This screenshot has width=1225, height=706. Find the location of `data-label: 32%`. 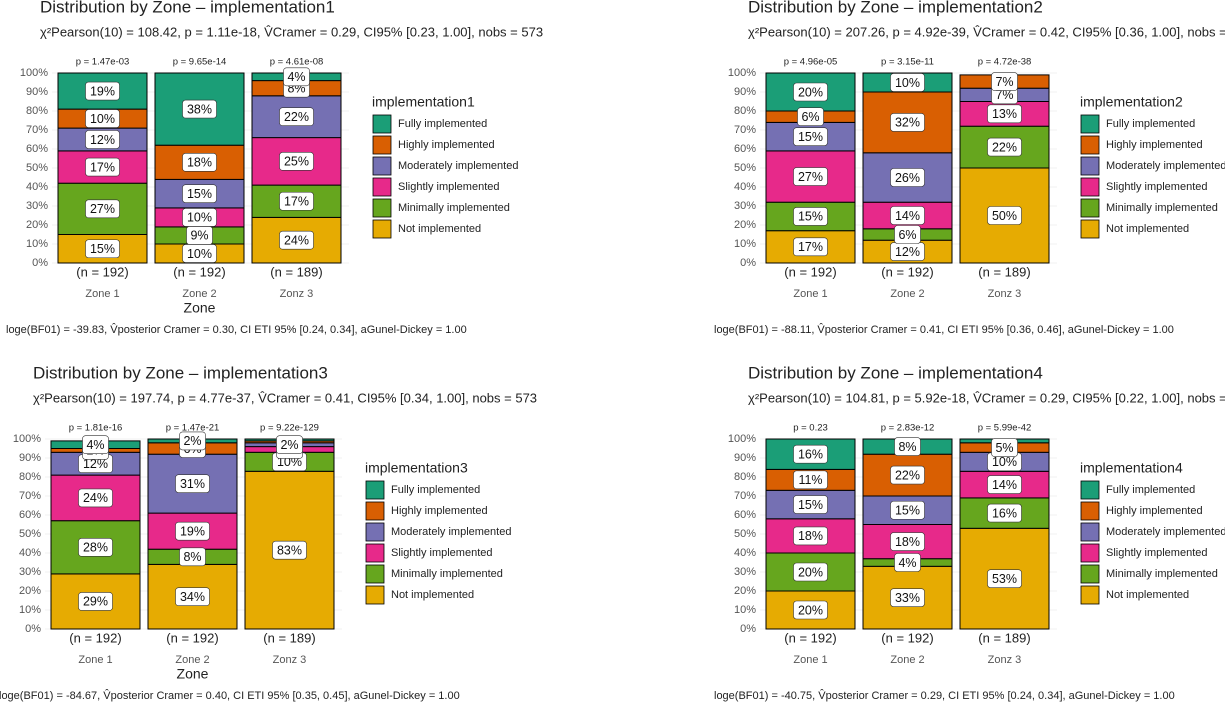

data-label: 32% is located at coordinates (907, 123).